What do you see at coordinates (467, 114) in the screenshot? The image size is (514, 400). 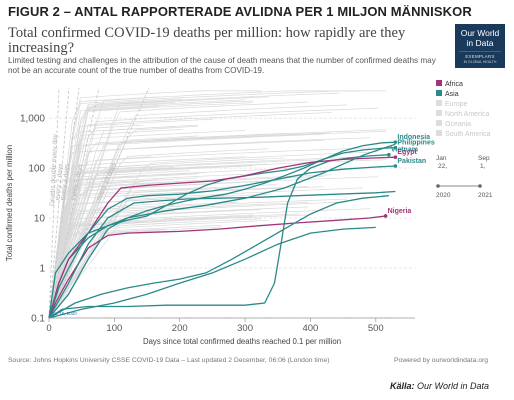 I see `legend-label: North America` at bounding box center [467, 114].